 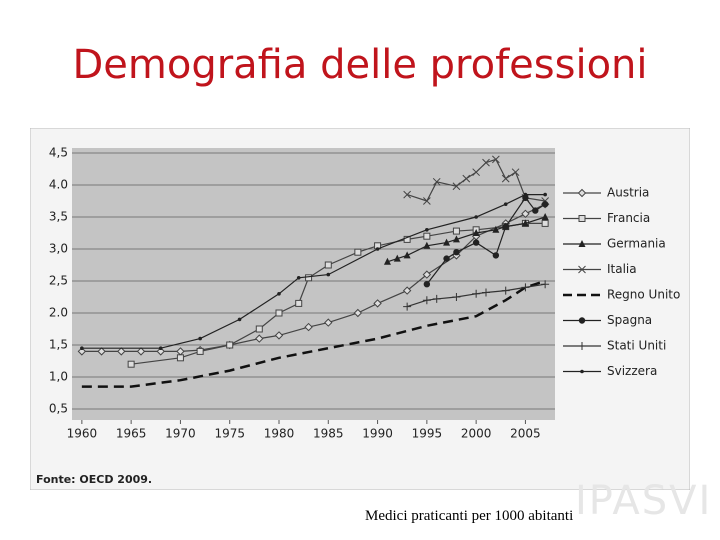 What do you see at coordinates (476, 434) in the screenshot?
I see `x-tick-label: 2000` at bounding box center [476, 434].